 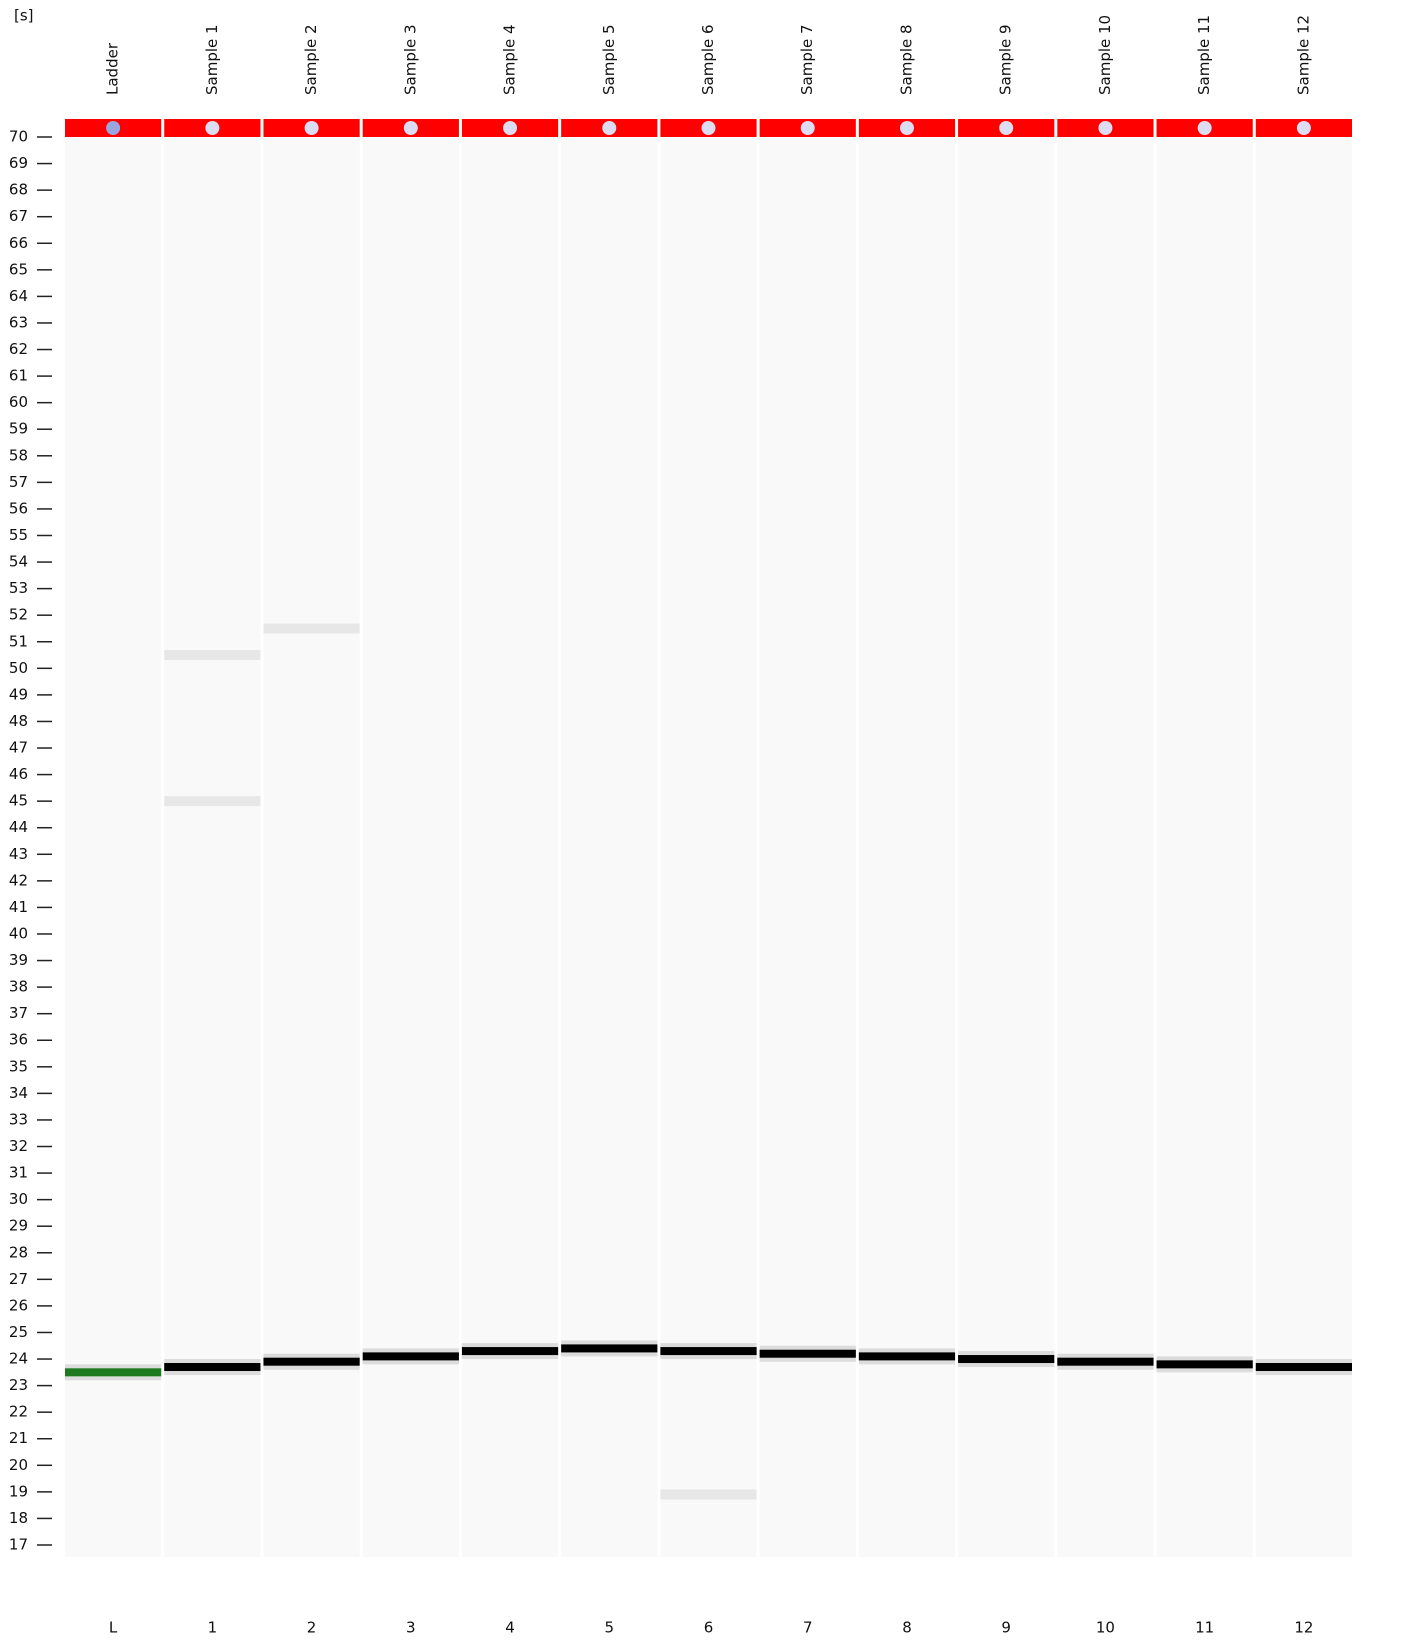 I want to click on y-tick-label: 32, so click(x=18, y=1146).